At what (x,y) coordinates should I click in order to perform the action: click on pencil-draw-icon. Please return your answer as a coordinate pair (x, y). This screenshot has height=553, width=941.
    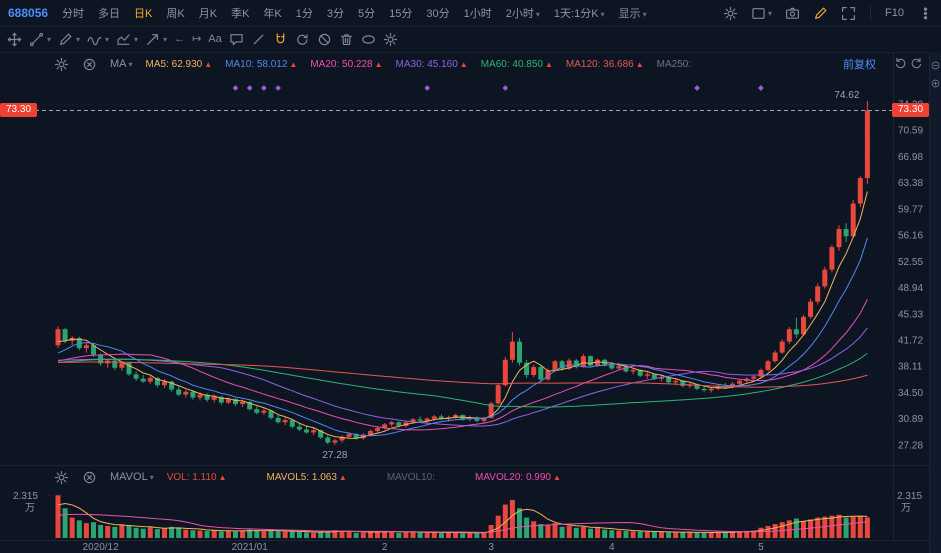
    Looking at the image, I should click on (65, 39).